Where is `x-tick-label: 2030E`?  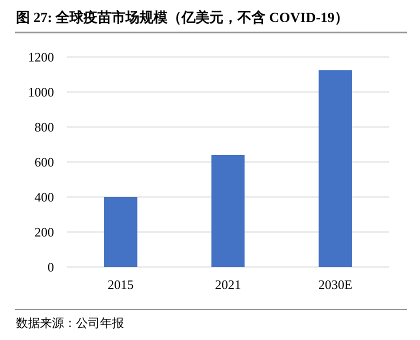 x-tick-label: 2030E is located at coordinates (335, 284).